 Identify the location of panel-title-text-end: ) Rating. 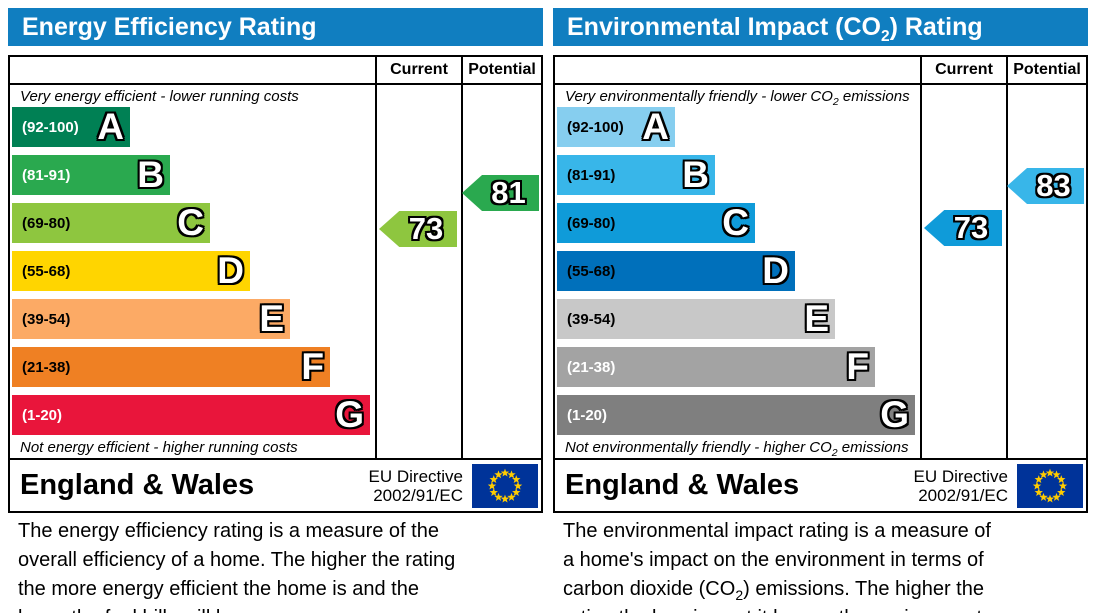
(936, 27).